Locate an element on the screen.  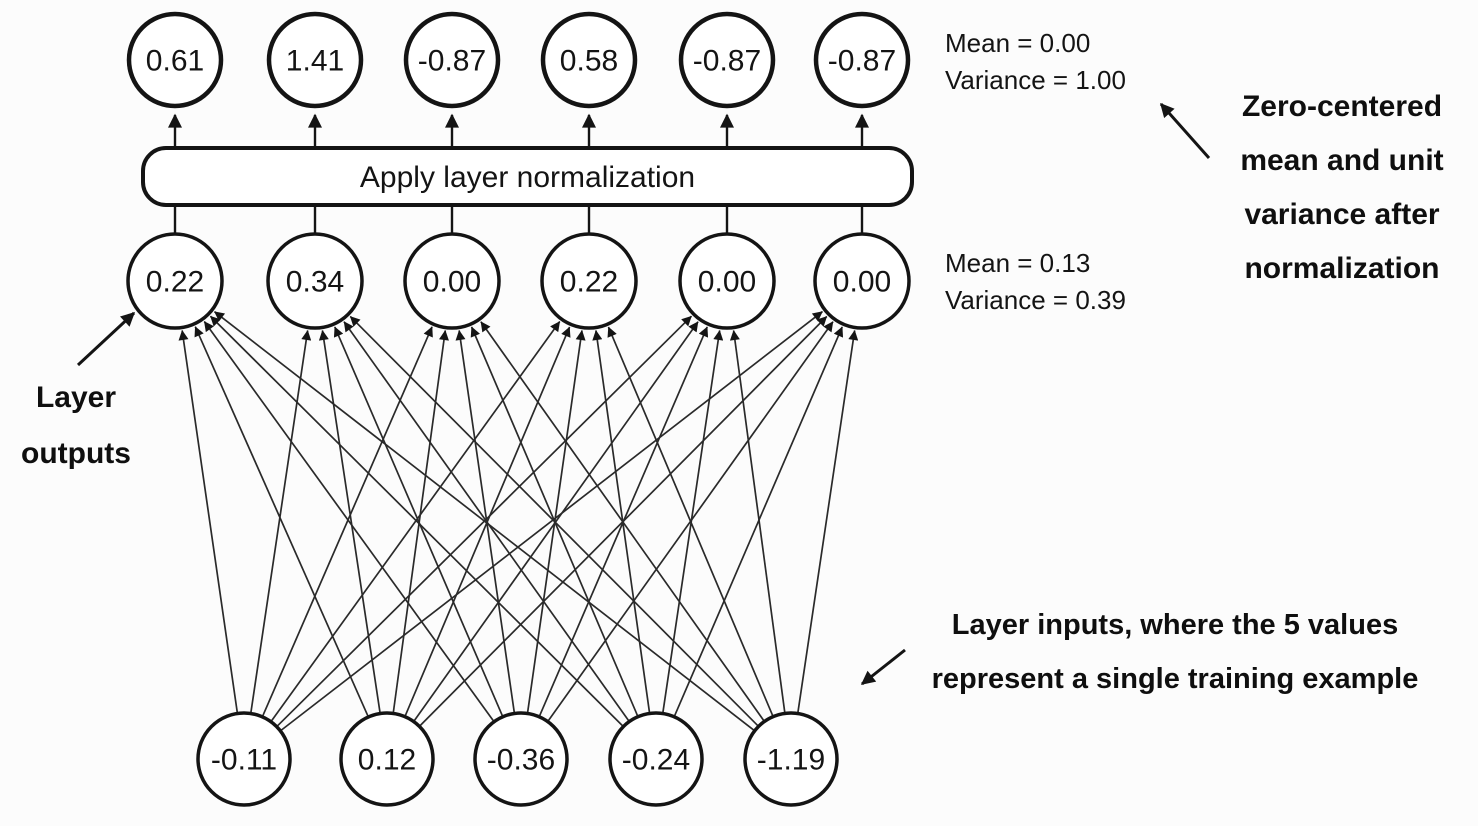
normalization-box is located at coordinates (527, 176).